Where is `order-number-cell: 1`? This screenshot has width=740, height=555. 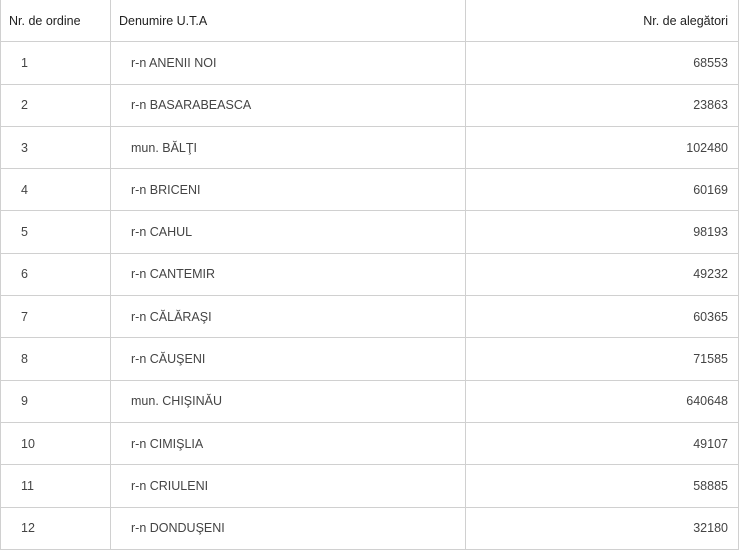
order-number-cell: 1 is located at coordinates (55, 63).